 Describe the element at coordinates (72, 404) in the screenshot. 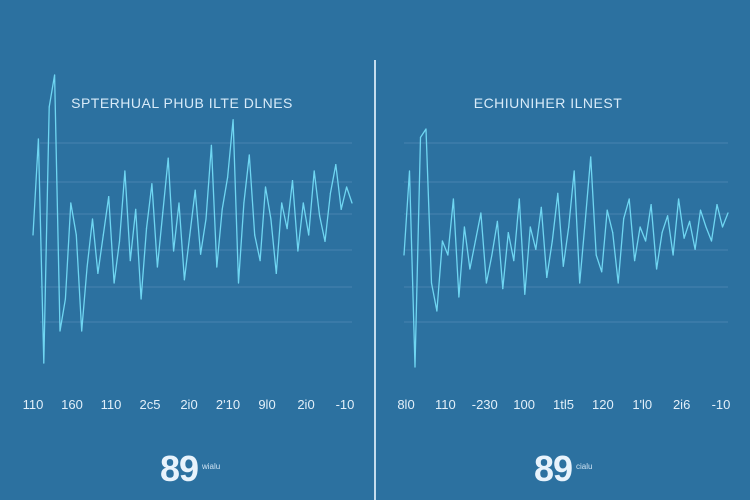

I see `x-tick-label: 160` at that location.